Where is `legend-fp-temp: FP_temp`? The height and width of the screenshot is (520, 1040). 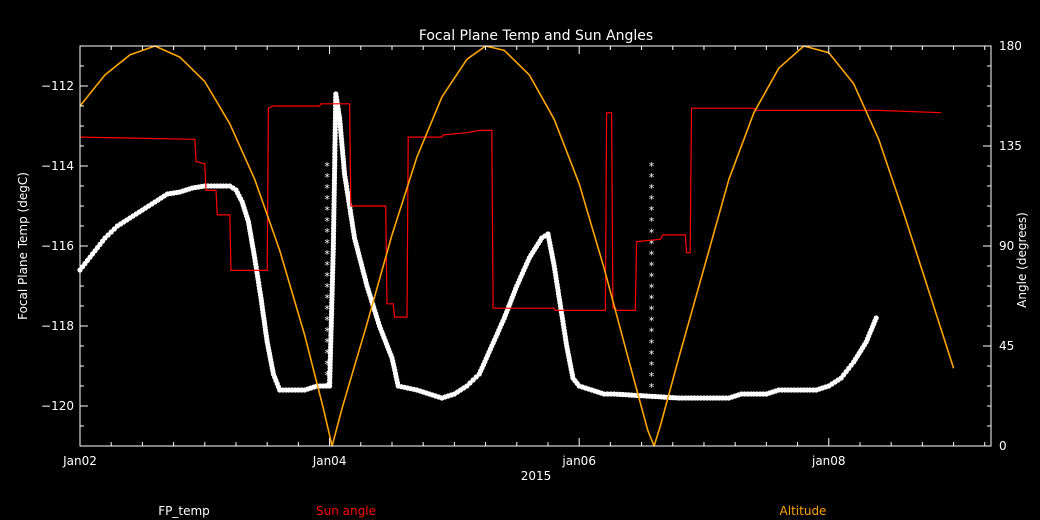
legend-fp-temp: FP_temp is located at coordinates (184, 511).